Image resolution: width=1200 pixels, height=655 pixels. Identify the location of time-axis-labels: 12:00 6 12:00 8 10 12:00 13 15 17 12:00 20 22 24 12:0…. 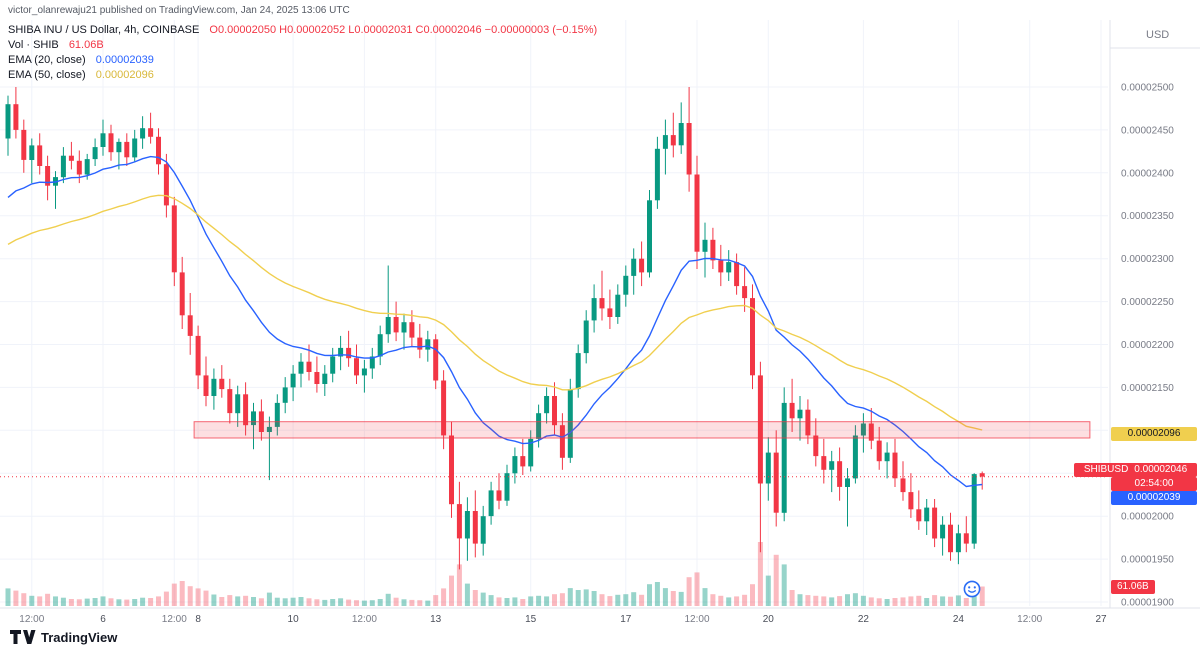
(563, 619).